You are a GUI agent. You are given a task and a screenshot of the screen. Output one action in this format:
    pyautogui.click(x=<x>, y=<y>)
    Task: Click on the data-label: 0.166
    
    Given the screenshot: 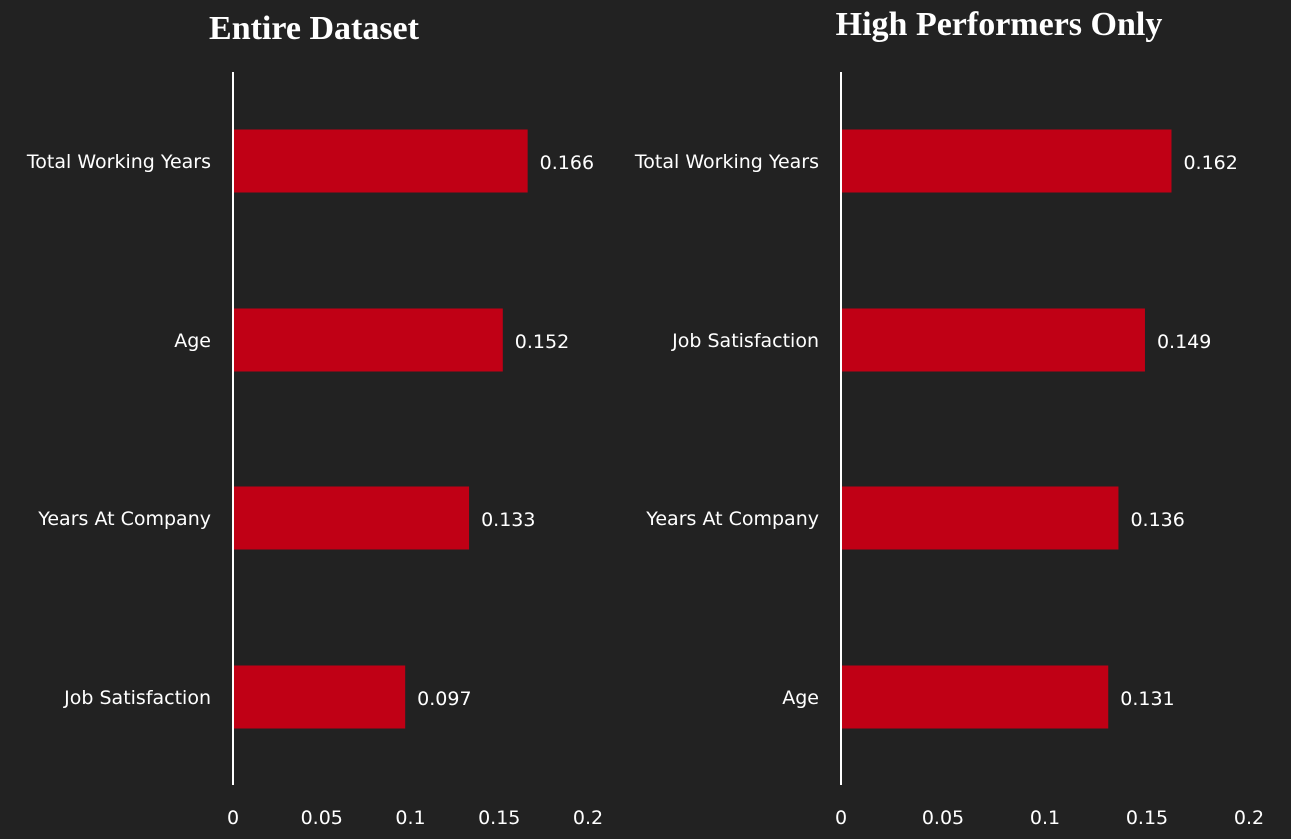 What is the action you would take?
    pyautogui.click(x=567, y=163)
    